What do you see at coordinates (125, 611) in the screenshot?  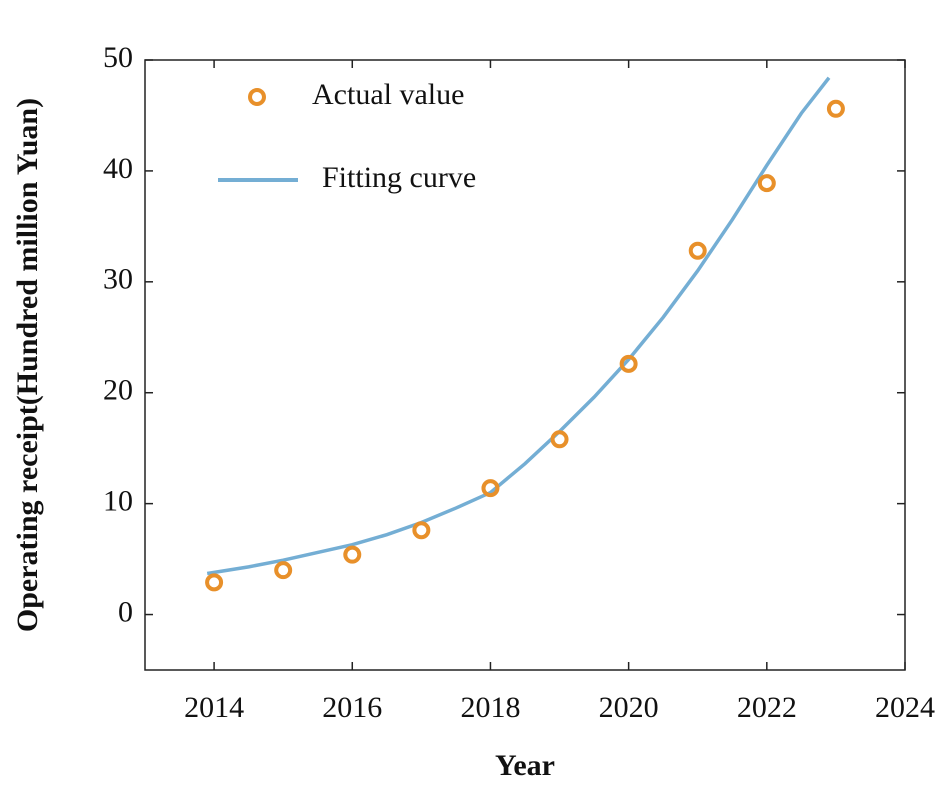 I see `y-tick-label: 0` at bounding box center [125, 611].